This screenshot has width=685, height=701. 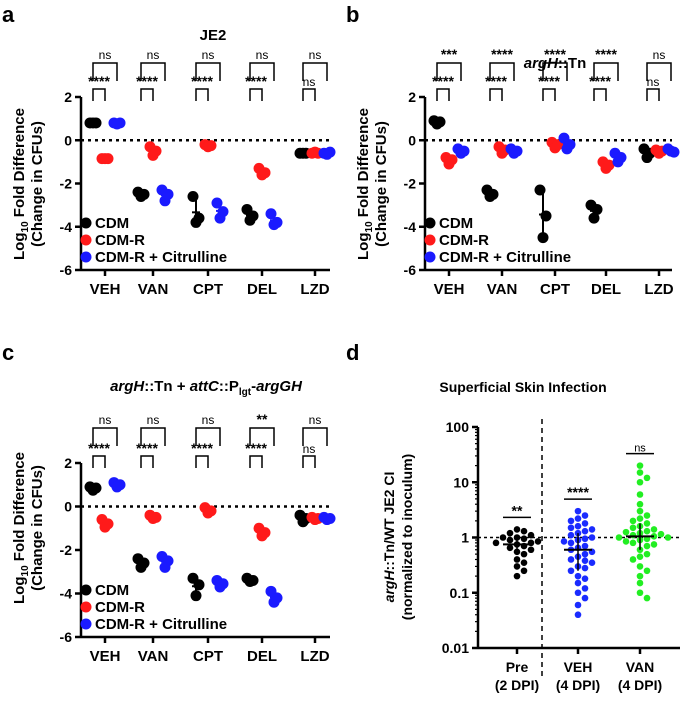 What do you see at coordinates (206, 388) in the screenshot?
I see `panel-c-title: argH::Tn + attC::Plgt-argGH` at bounding box center [206, 388].